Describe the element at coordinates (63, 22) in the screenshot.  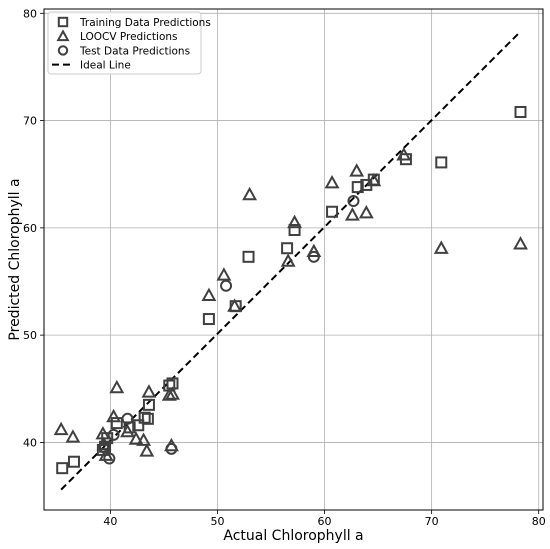
I see `legend-square-swatch` at that location.